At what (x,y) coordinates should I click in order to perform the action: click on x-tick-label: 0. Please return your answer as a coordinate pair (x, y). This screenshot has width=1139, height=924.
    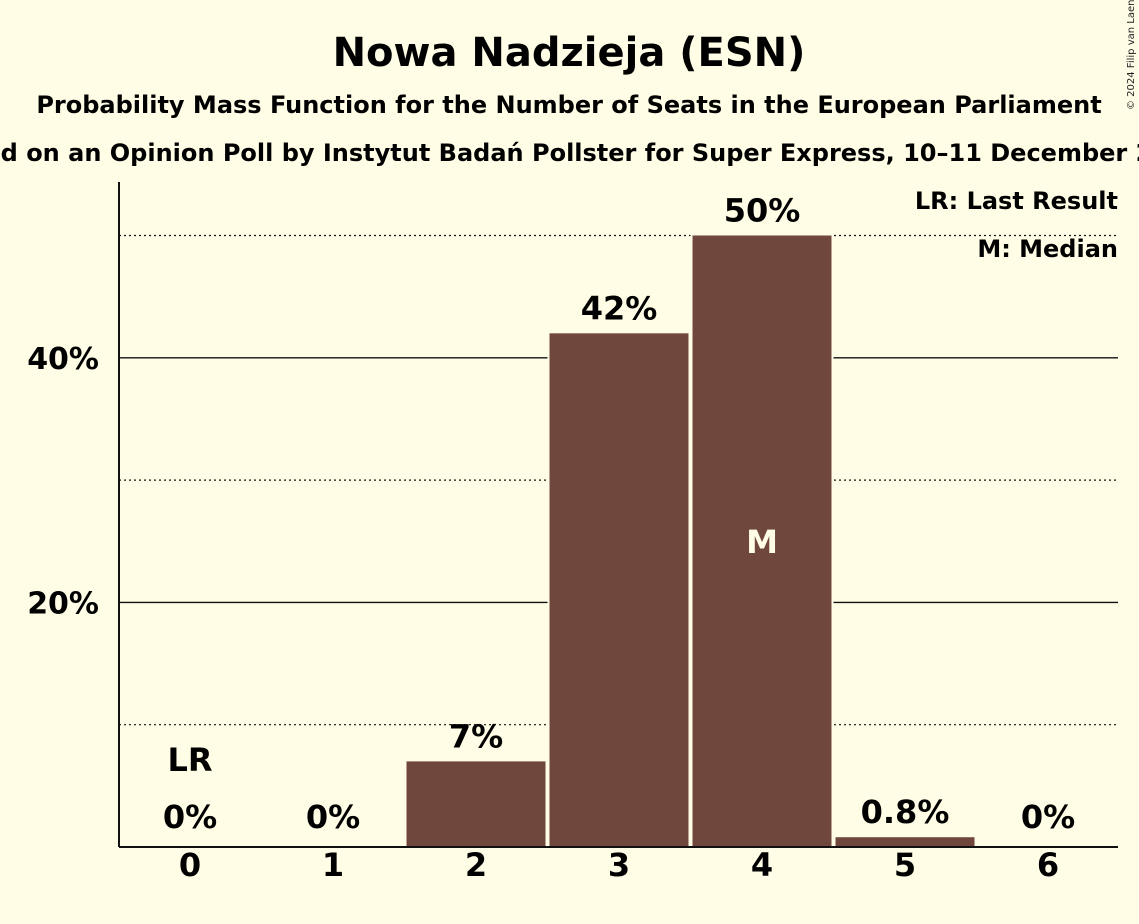
    Looking at the image, I should click on (190, 865).